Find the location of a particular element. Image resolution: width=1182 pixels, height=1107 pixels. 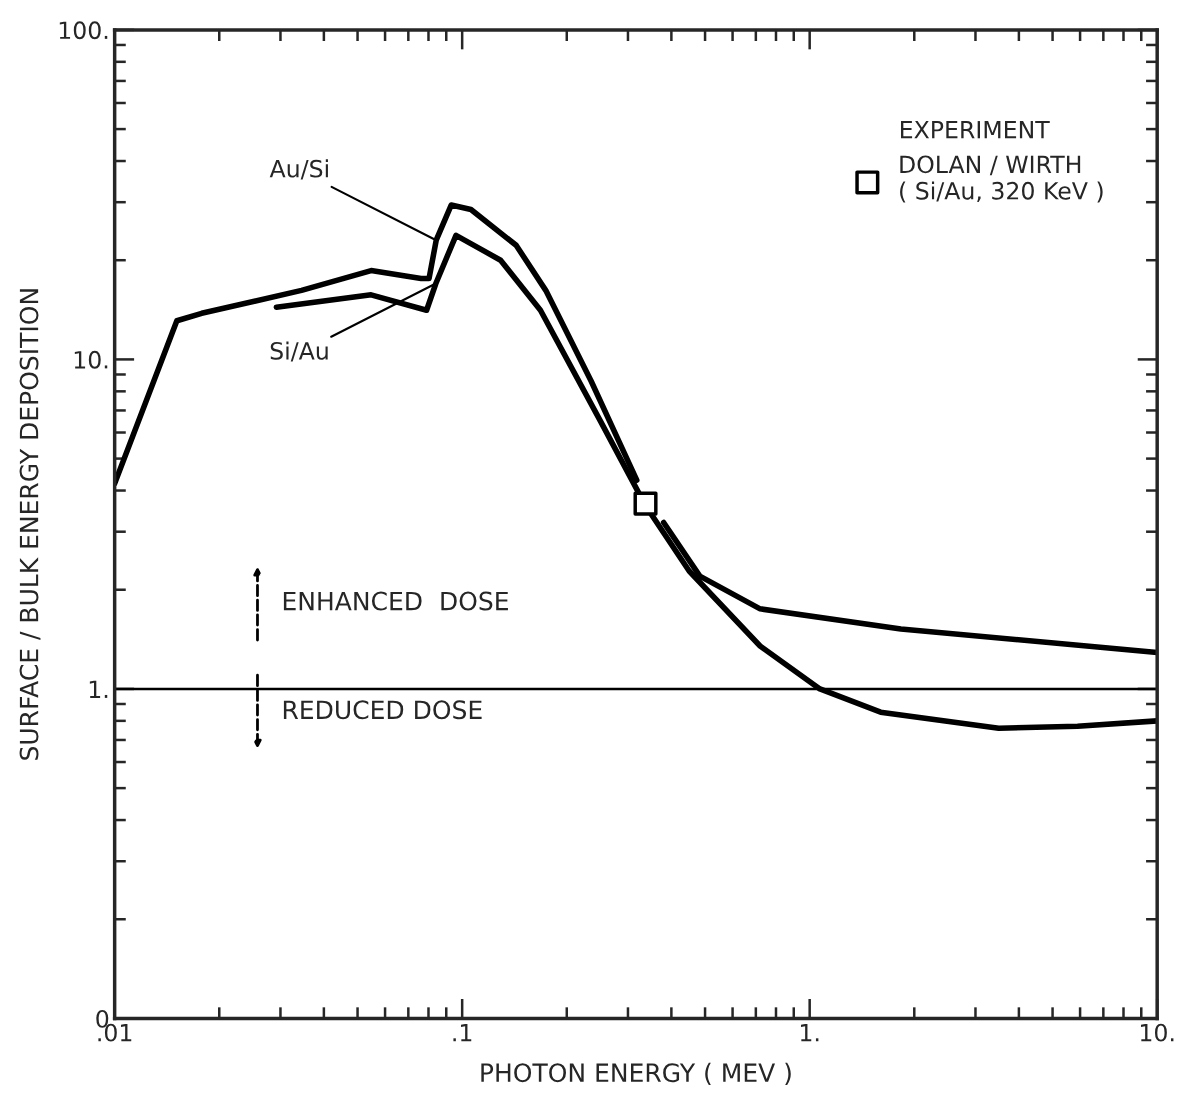

x-tick-label: .1 is located at coordinates (462, 1033).